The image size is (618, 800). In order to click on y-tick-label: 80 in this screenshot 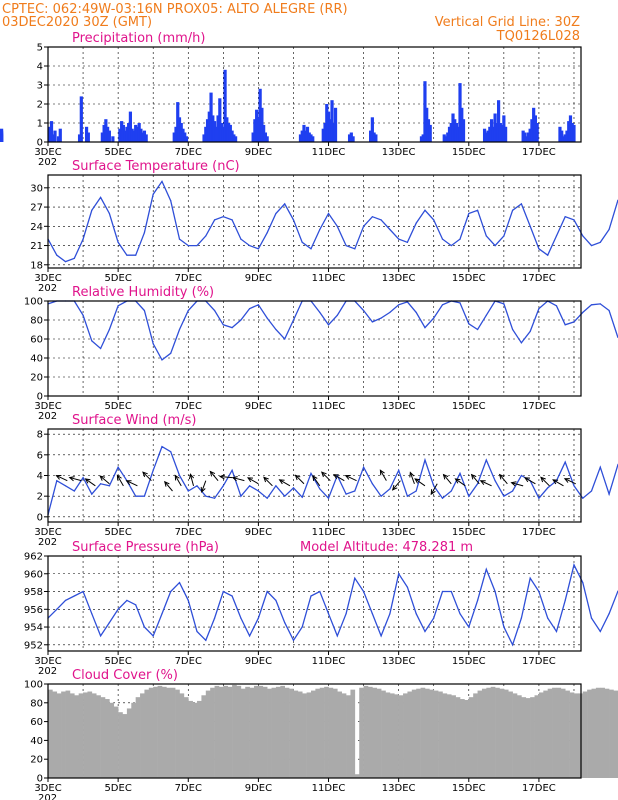, I will do `click(36, 703)`.